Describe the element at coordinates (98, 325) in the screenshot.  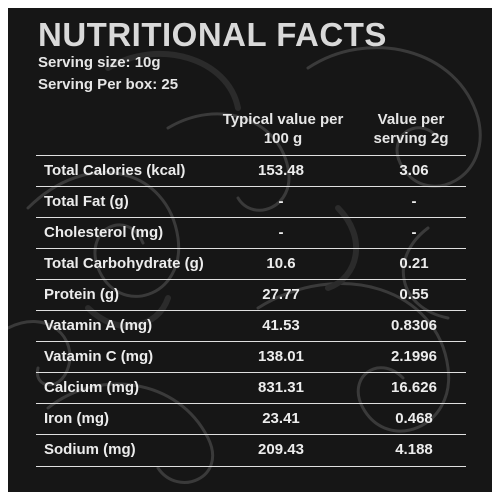
I see `nutrient-name: Vatamin A (mg)` at that location.